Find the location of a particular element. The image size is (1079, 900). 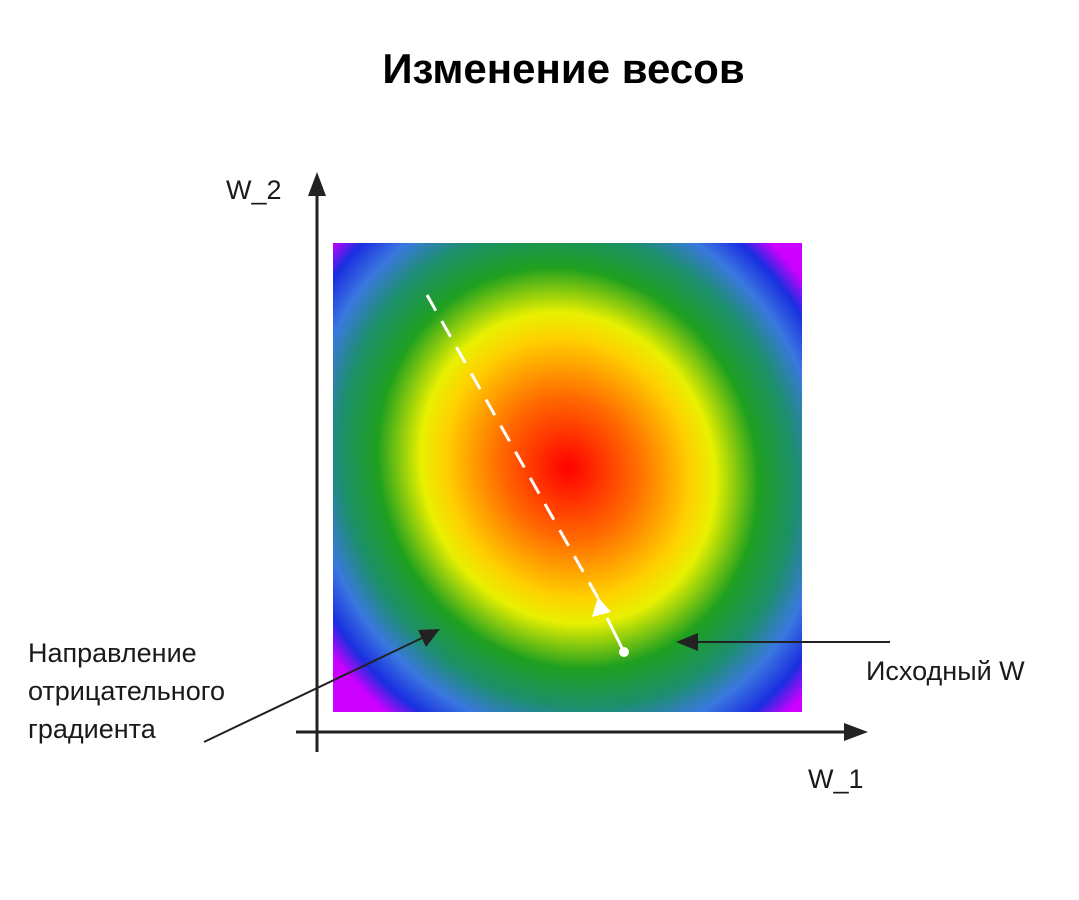

initial-weight-label: Исходный W is located at coordinates (945, 671).